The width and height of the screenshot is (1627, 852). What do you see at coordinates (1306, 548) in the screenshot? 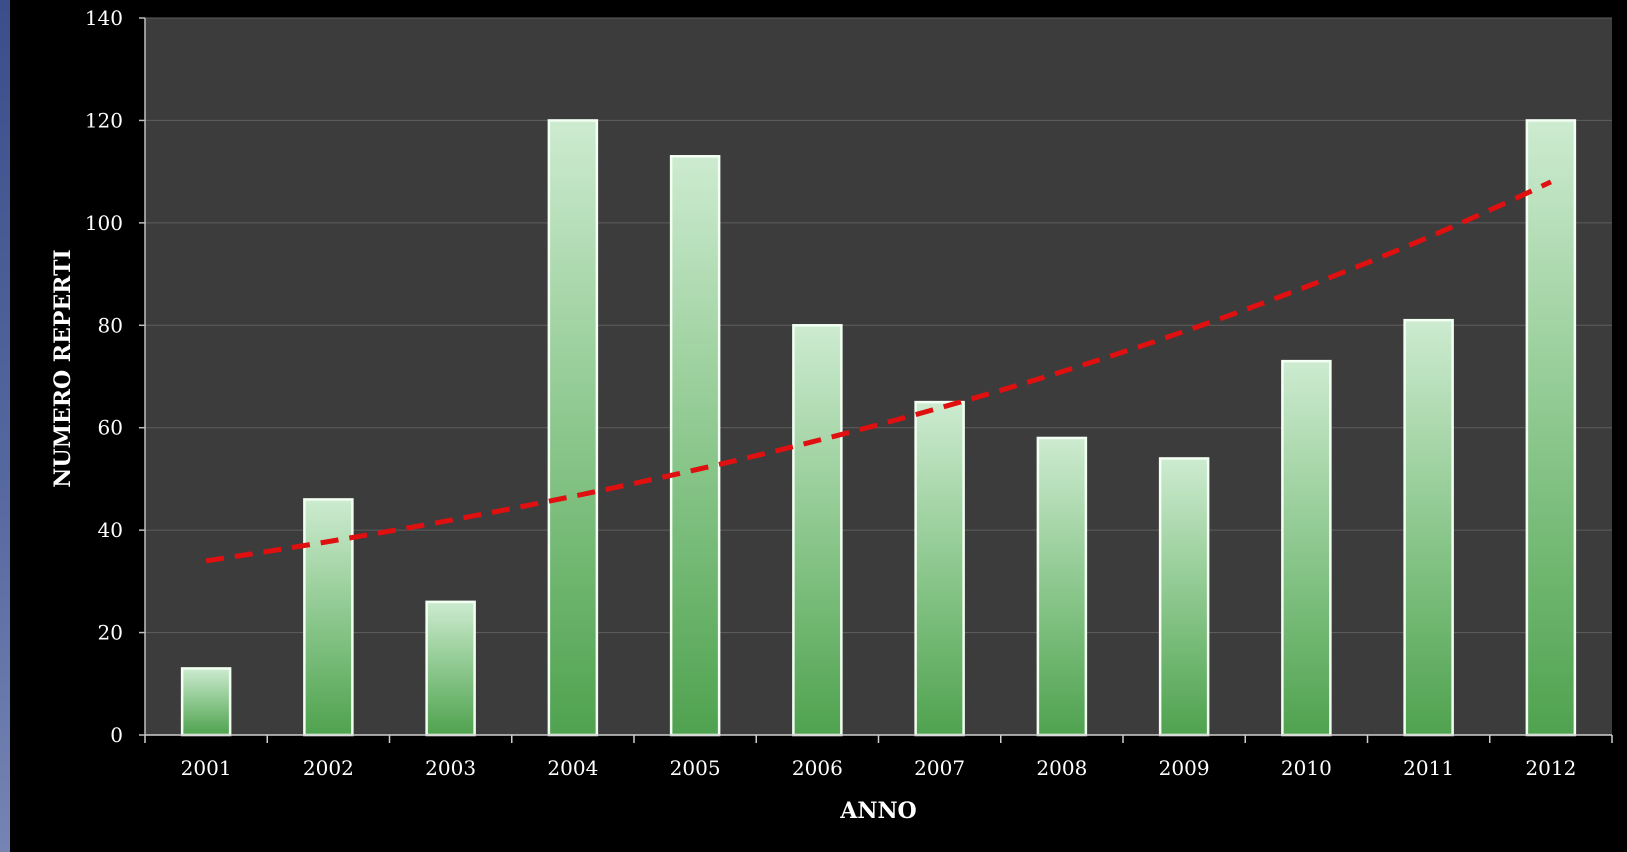
I see `bar-2010` at bounding box center [1306, 548].